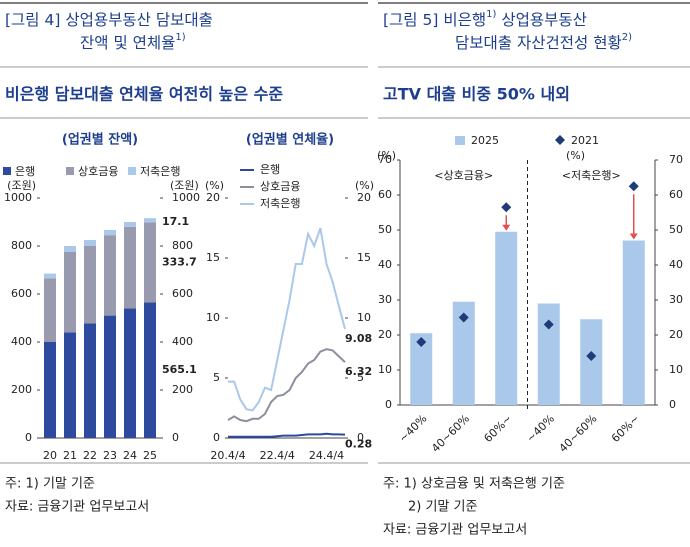 Image resolution: width=690 pixels, height=547 pixels. I want to click on y2-tick-label: 30, so click(676, 299).